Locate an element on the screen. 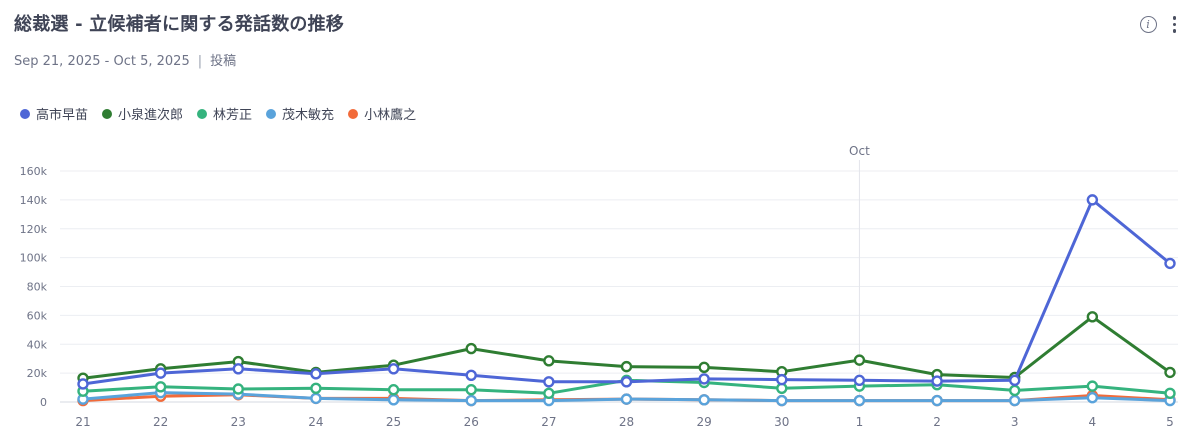  x-tick-label: 29 is located at coordinates (704, 422).